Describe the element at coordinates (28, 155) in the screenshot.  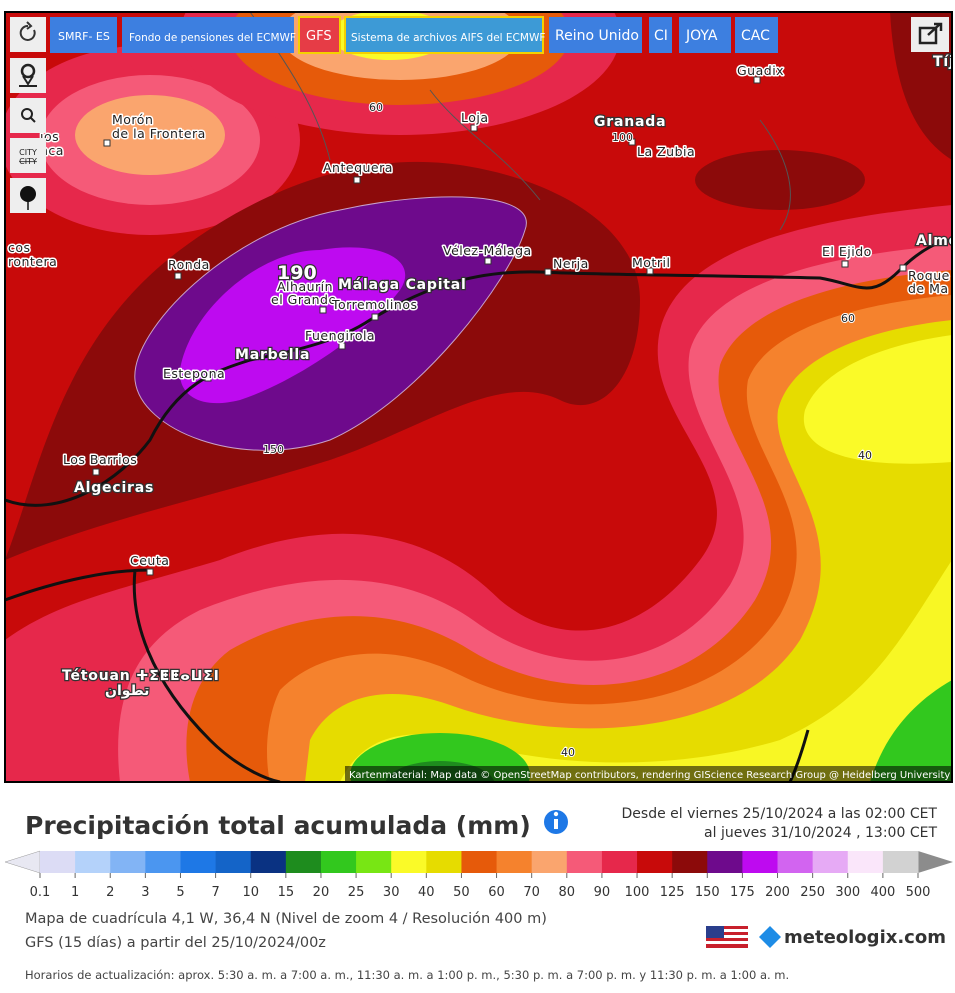
I see `city-button: CITY CITY` at that location.